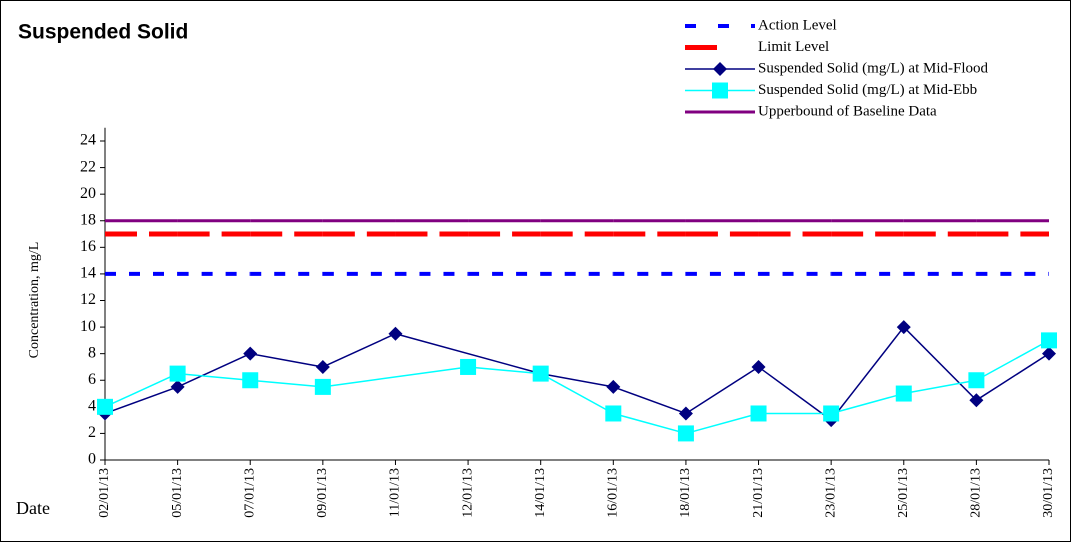 This screenshot has height=543, width=1072. Describe the element at coordinates (103, 32) in the screenshot. I see `chart-title: Suspended Solid` at that location.